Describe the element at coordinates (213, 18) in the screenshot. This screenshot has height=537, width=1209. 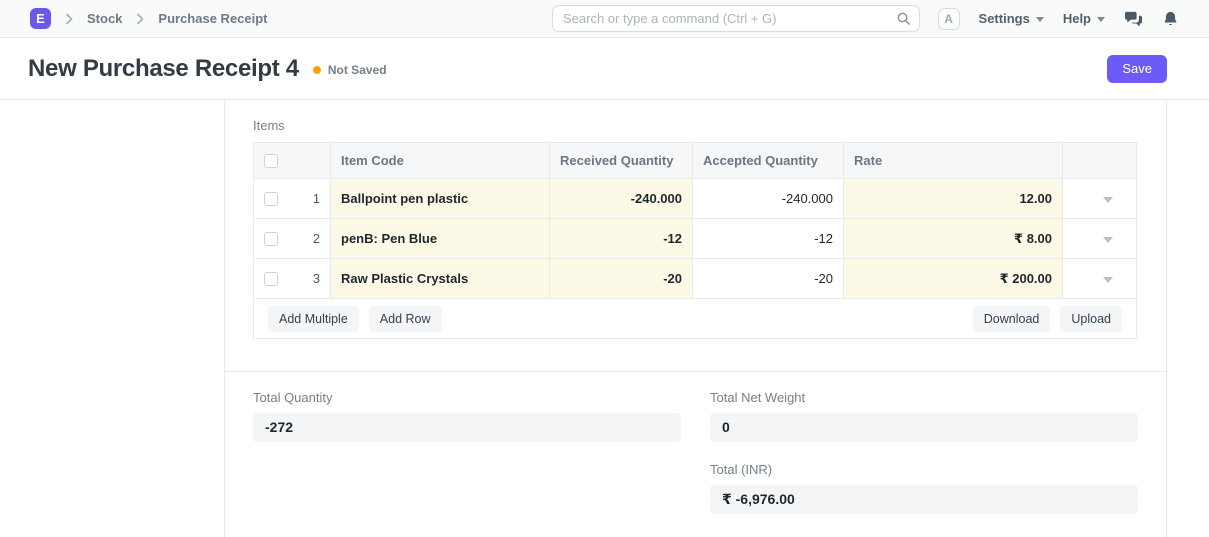
I see `breadcrumb-purchase-receipt: Purchase Receipt` at that location.